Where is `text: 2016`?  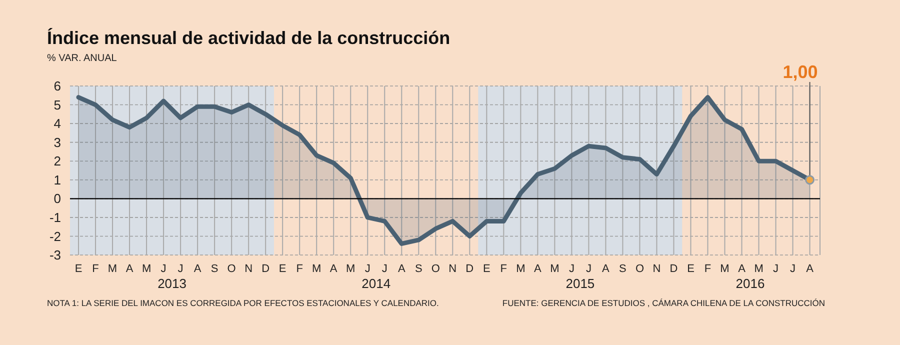 text: 2016 is located at coordinates (750, 283).